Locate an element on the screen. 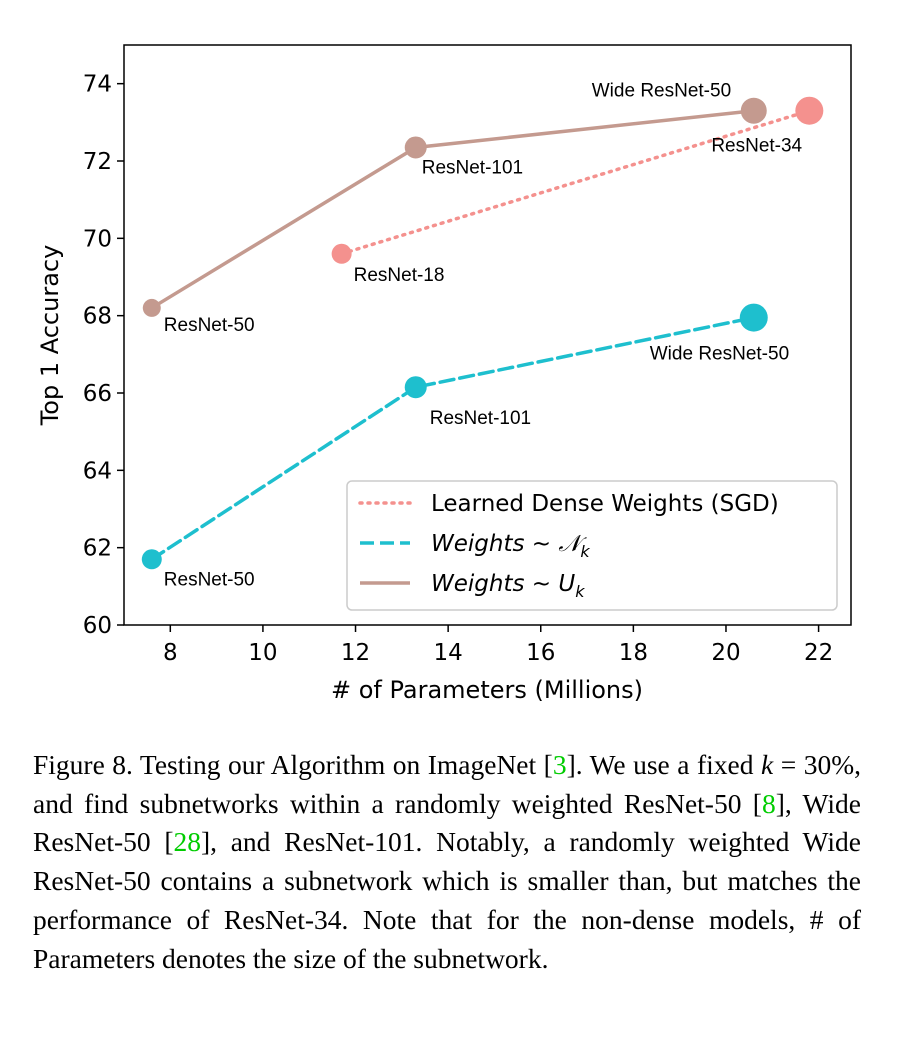 The width and height of the screenshot is (897, 1062). caption-math-eq: = 30% is located at coordinates (814, 764).